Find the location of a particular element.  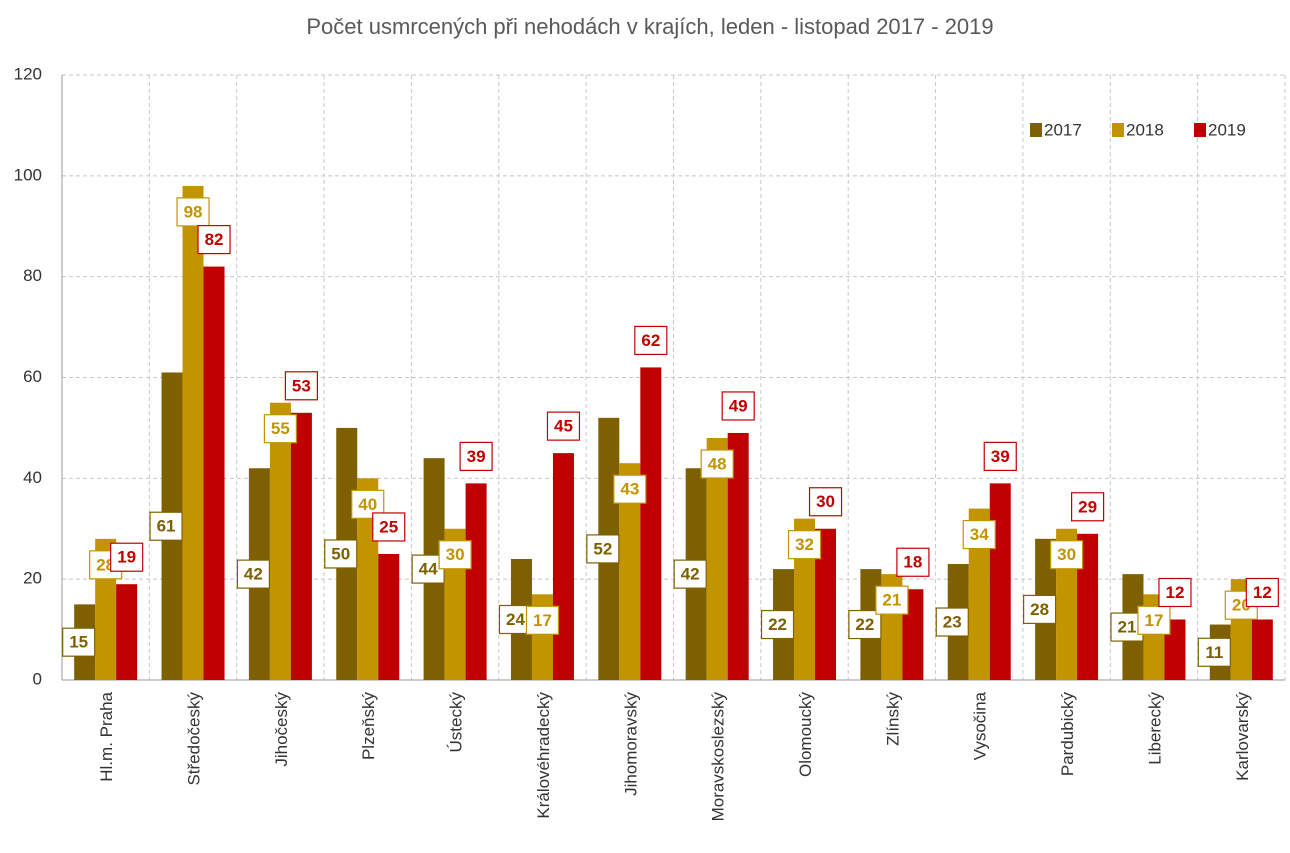

legend-label: 2017 is located at coordinates (1063, 129).